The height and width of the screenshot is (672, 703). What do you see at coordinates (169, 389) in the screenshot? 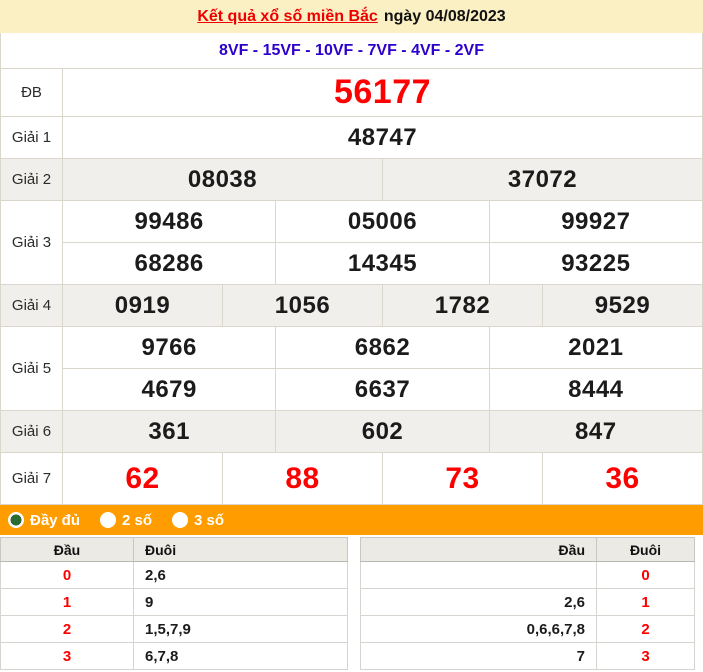
I see `prize-number: 4679` at bounding box center [169, 389].